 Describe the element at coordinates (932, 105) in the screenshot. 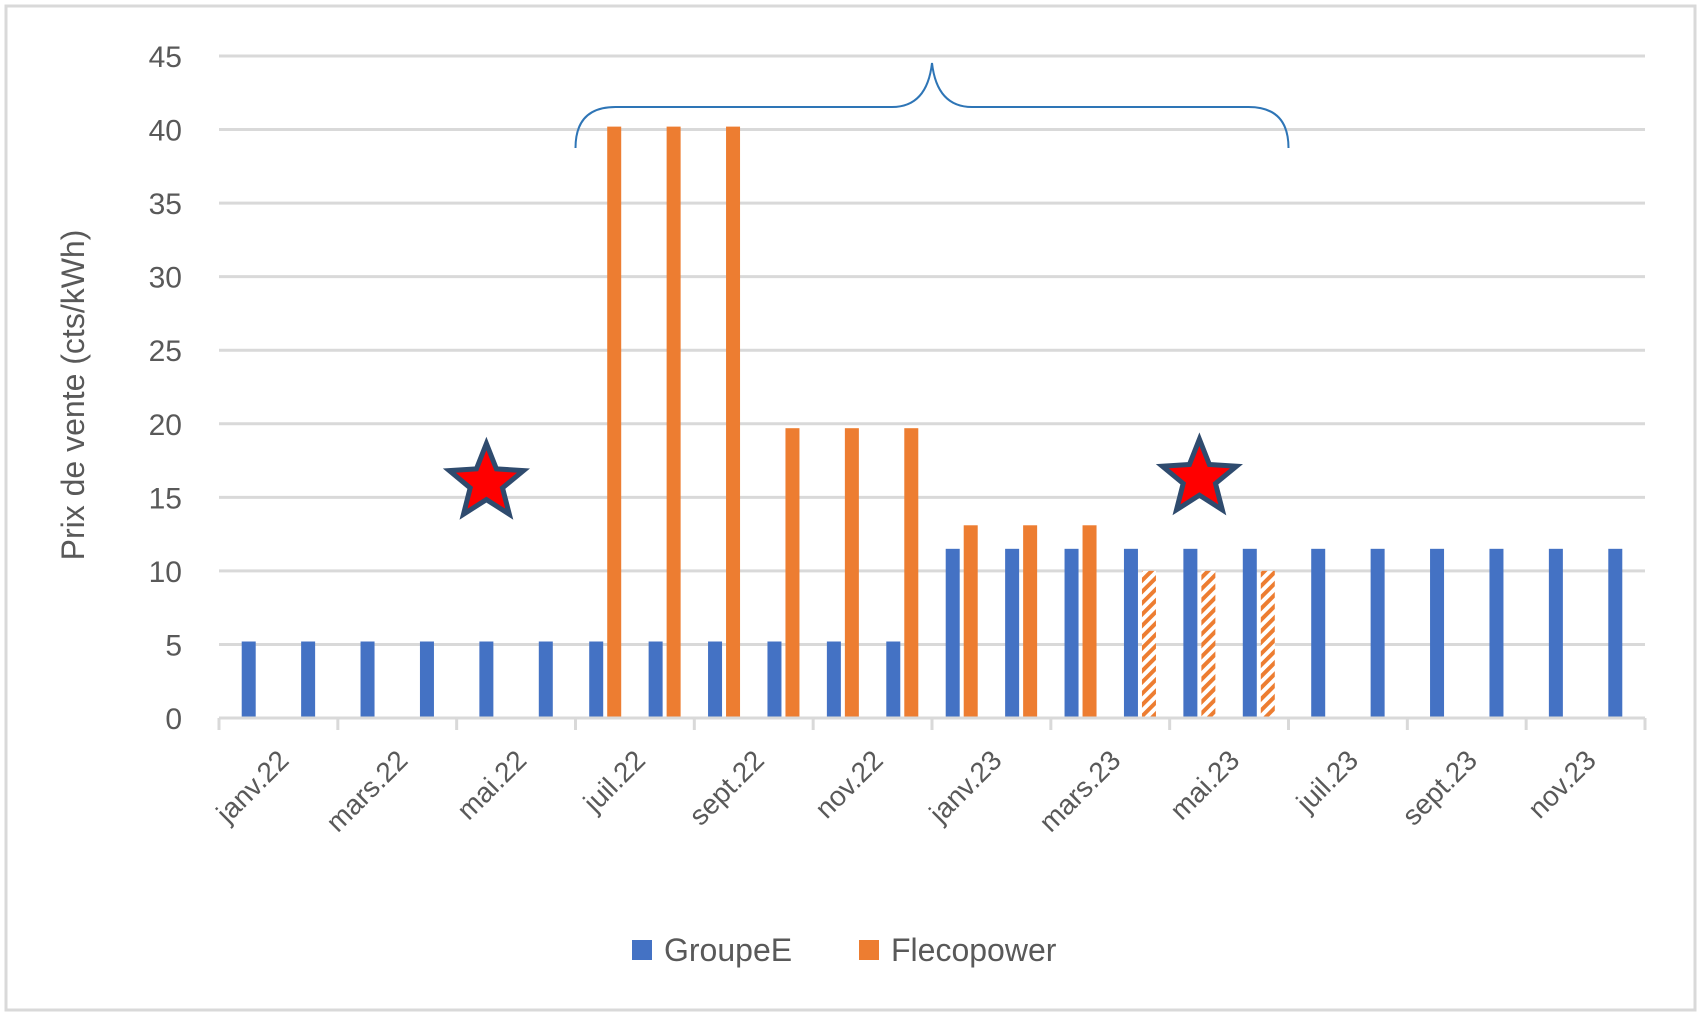

I see `brace-annotation` at that location.